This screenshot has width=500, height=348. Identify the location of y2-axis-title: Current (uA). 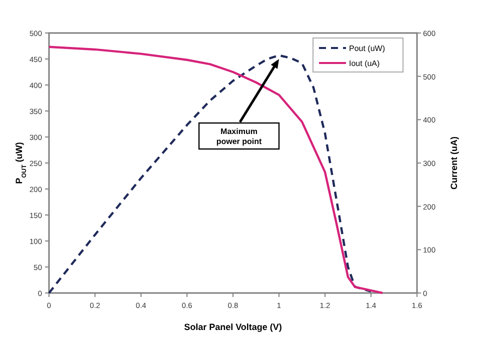
(454, 163).